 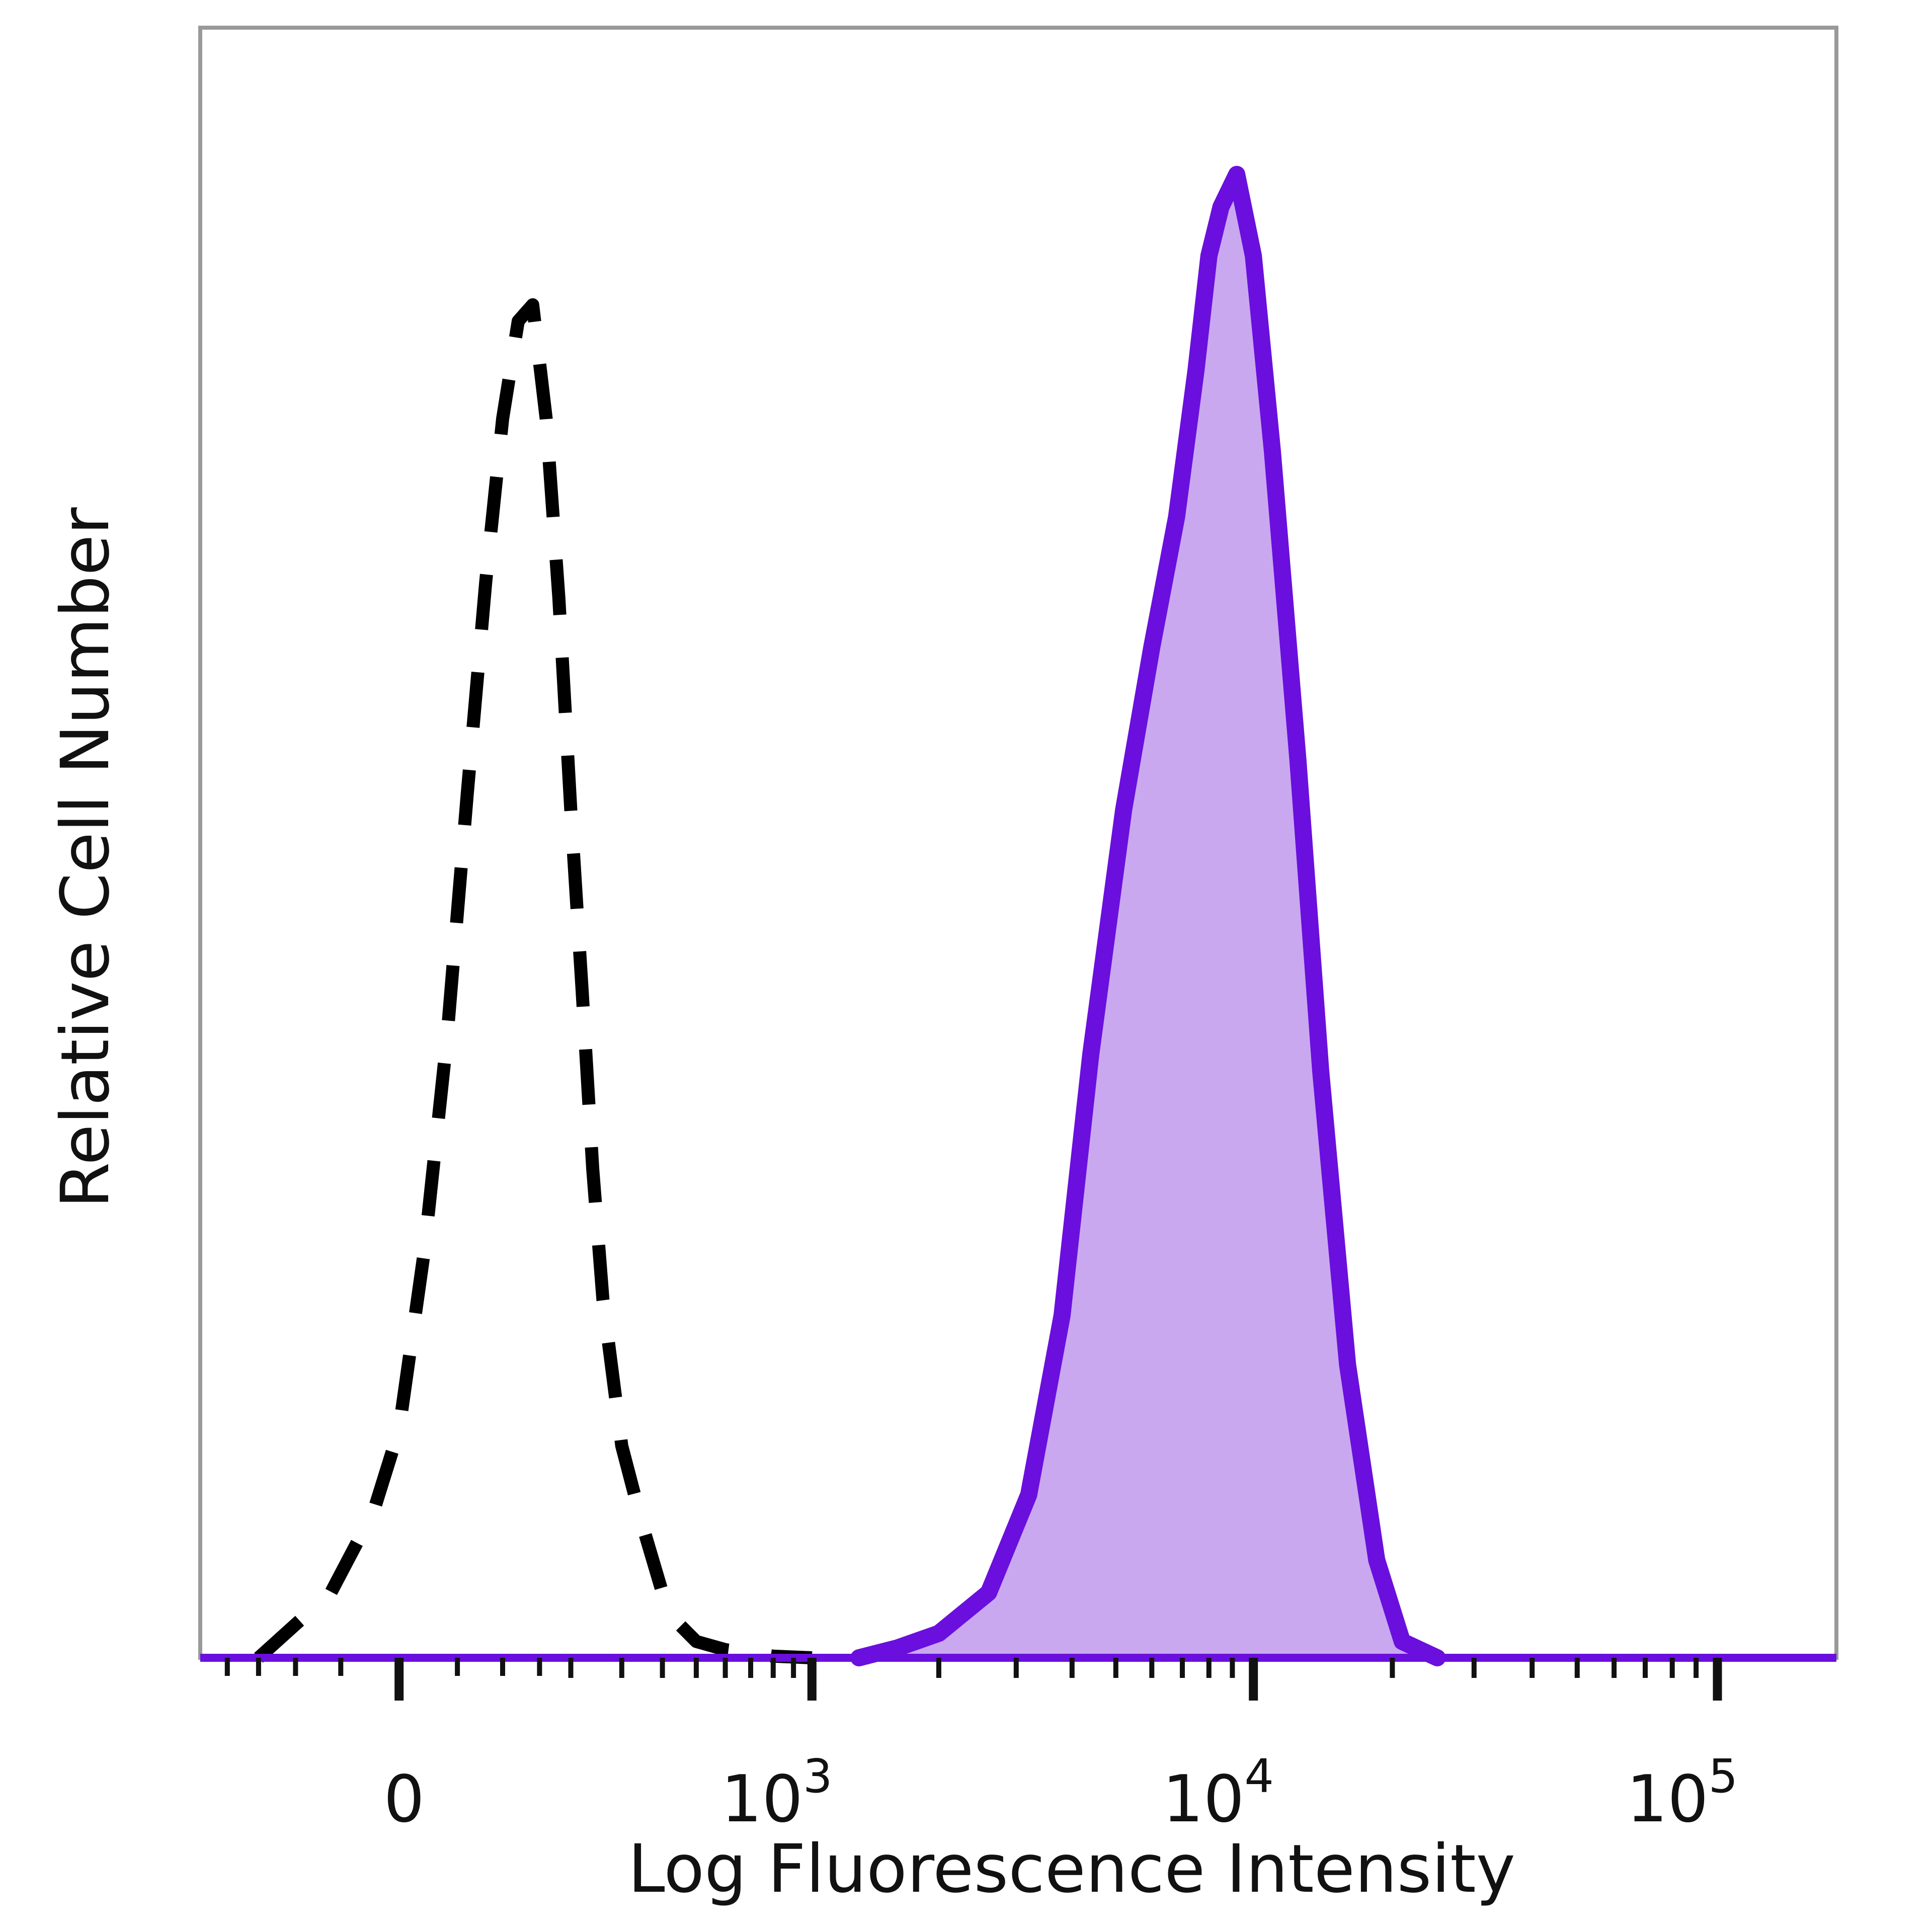 I want to click on x-tick-label: 0, so click(x=403, y=1799).